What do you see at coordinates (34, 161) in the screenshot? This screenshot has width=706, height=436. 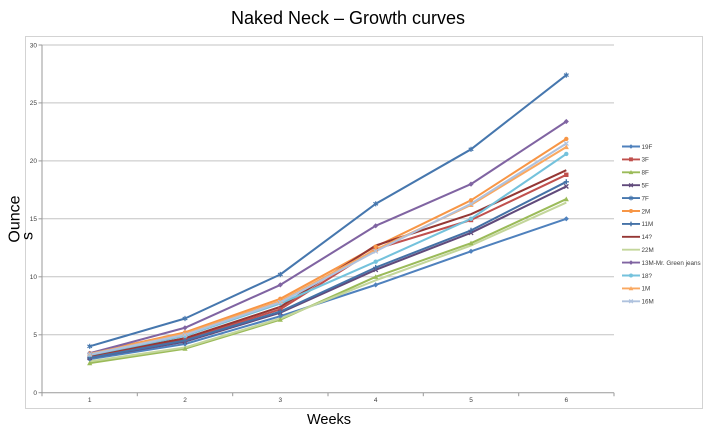 I see `svg-text: 20` at bounding box center [34, 161].